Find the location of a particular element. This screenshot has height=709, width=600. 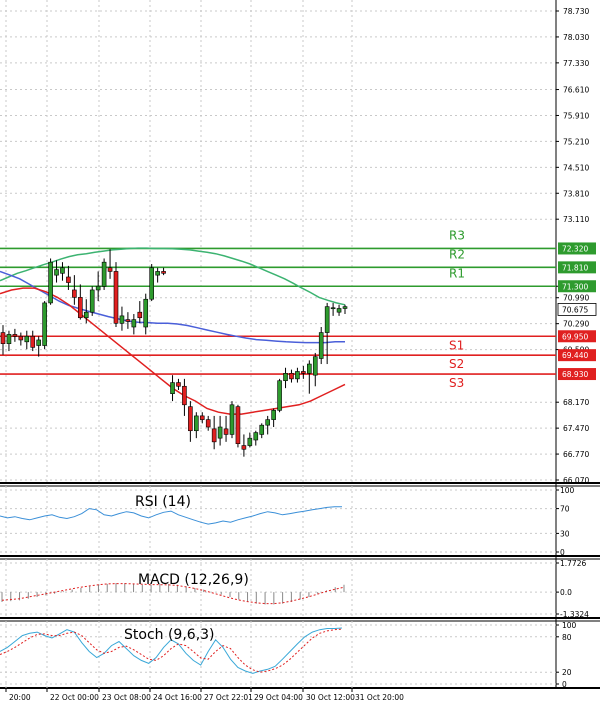

current-price-marker: 70.675 is located at coordinates (577, 309).